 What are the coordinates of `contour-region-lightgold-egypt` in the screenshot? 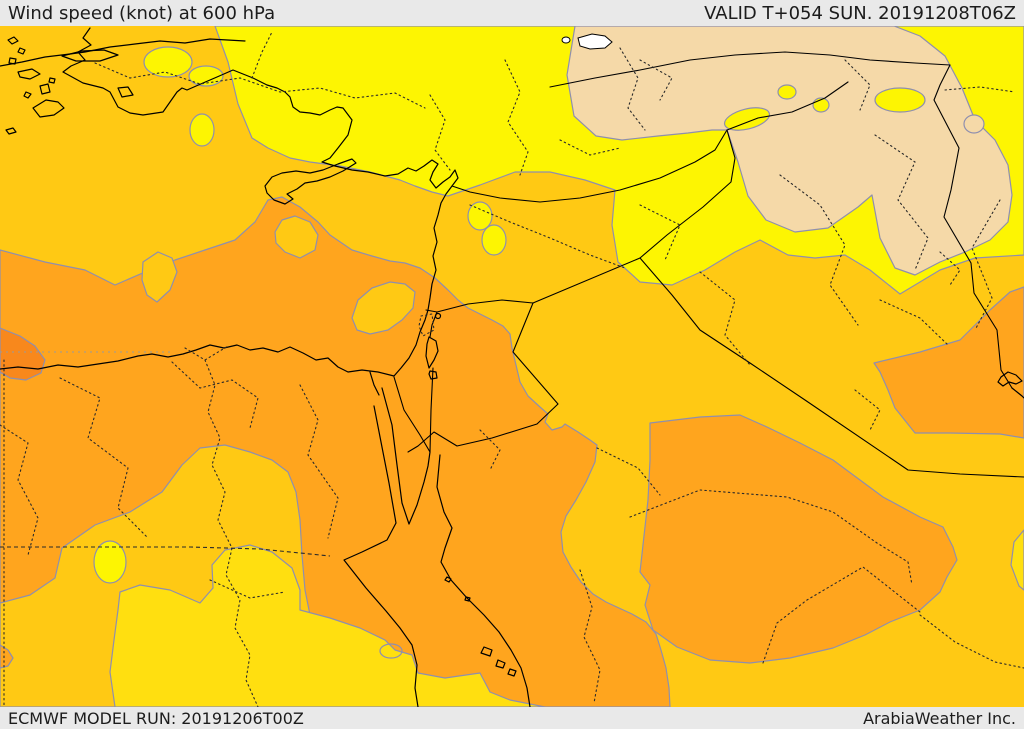 It's located at (327, 625).